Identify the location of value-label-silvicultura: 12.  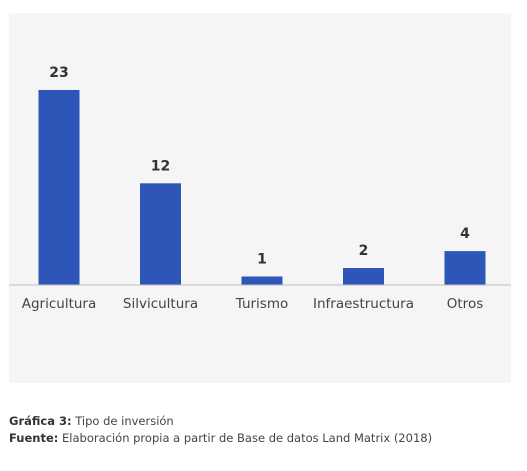
(160, 166).